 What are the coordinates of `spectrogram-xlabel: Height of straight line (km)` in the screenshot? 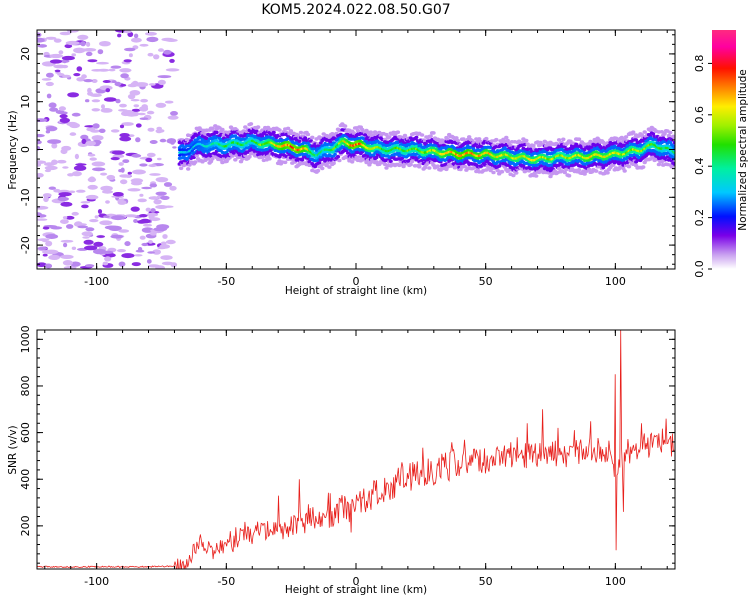 It's located at (356, 291).